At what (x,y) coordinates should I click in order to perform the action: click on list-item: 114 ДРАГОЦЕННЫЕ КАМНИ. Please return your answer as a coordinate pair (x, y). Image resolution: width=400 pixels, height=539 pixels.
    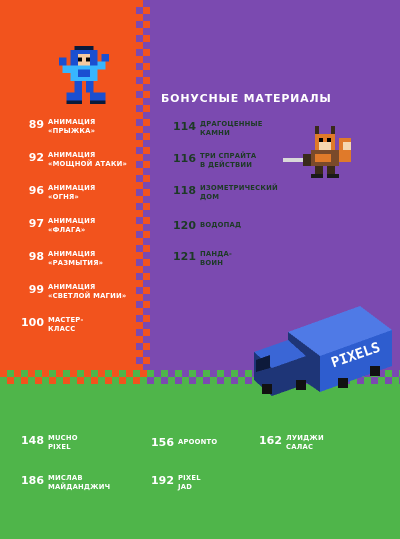
    Looking at the image, I should click on (217, 129).